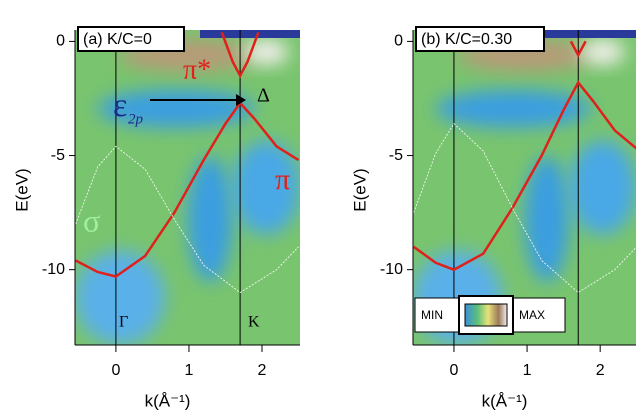  Describe the element at coordinates (117, 39) in the screenshot. I see `panel-title: (a) K/C=0` at that location.